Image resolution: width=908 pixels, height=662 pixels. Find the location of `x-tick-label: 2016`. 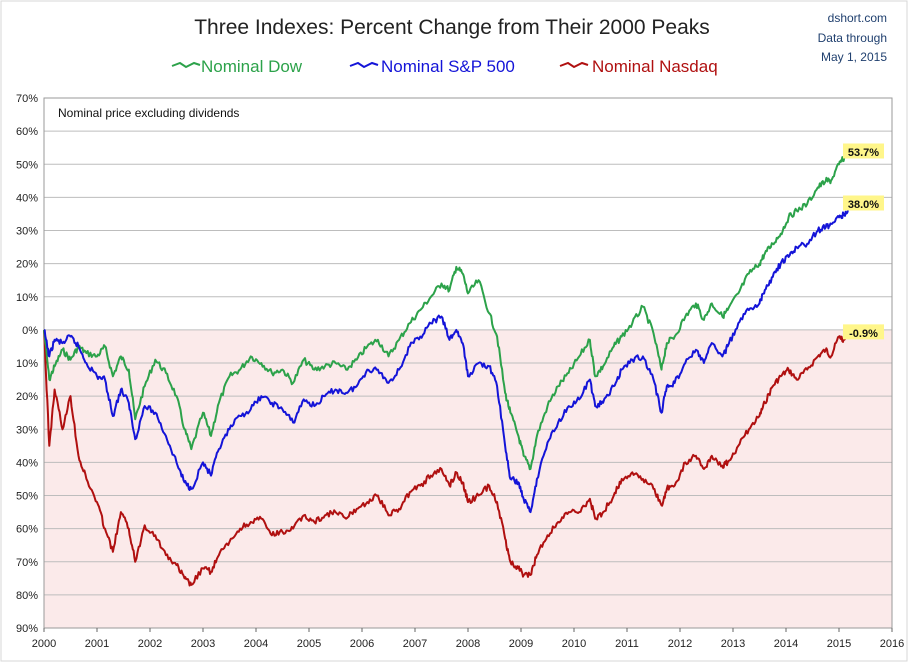

x-tick-label: 2016 is located at coordinates (892, 644).